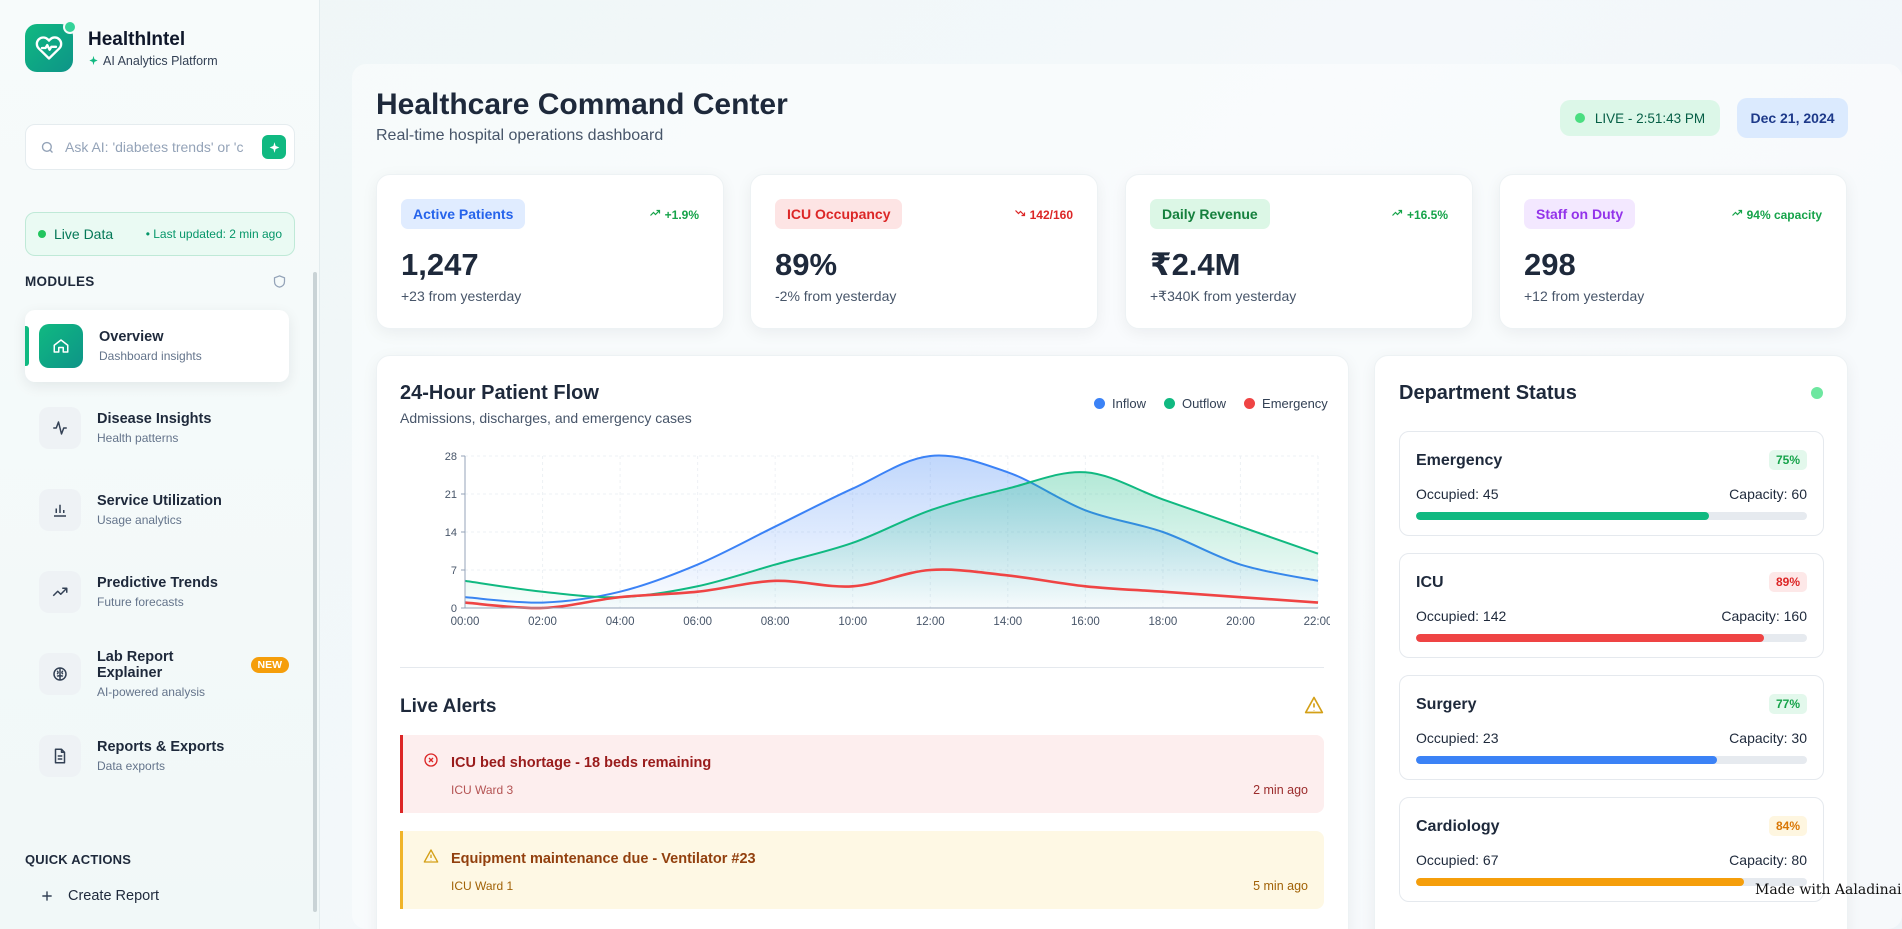  I want to click on alert-message: ICU bed shortage - 18 beds remaining, so click(581, 763).